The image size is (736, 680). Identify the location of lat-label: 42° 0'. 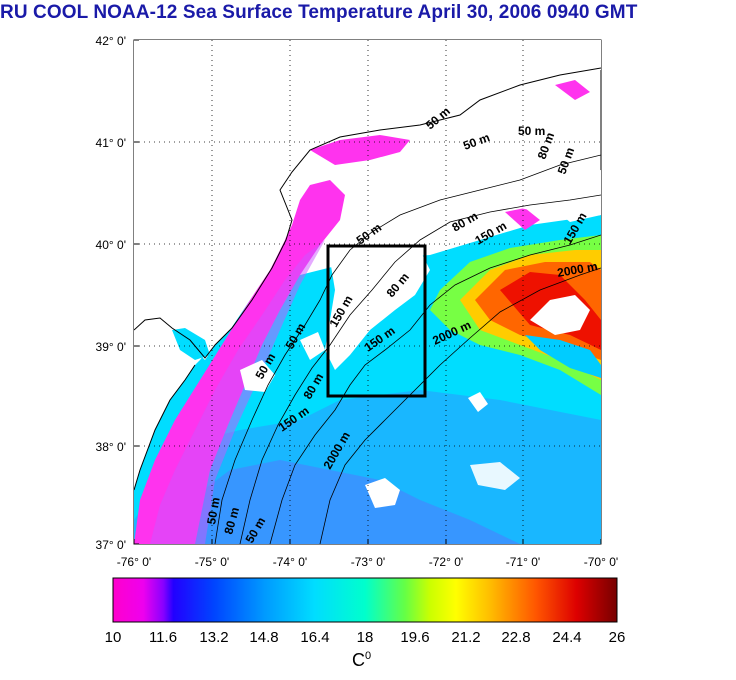
(111, 41).